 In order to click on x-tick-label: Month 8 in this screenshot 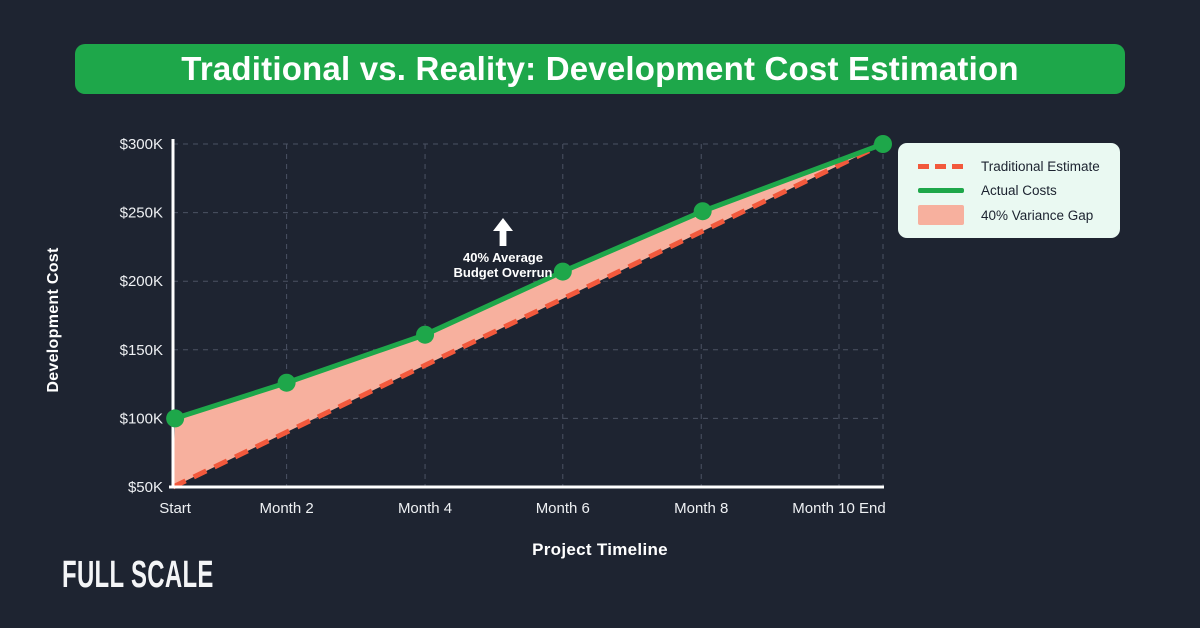, I will do `click(701, 508)`.